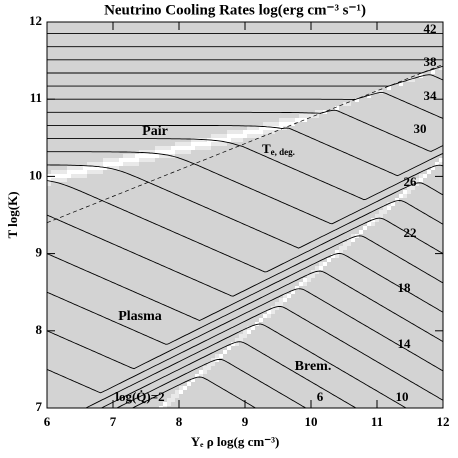  Describe the element at coordinates (411, 181) in the screenshot. I see `contour-label: 26` at that location.